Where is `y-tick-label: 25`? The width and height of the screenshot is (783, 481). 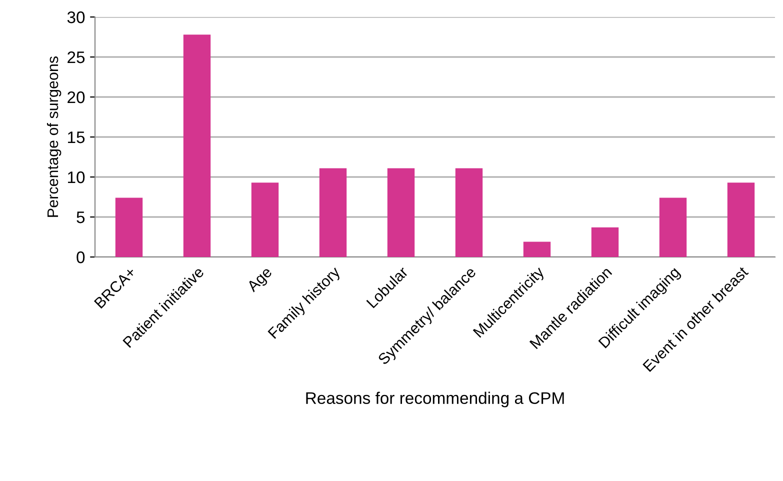 y-tick-label: 25 is located at coordinates (76, 57).